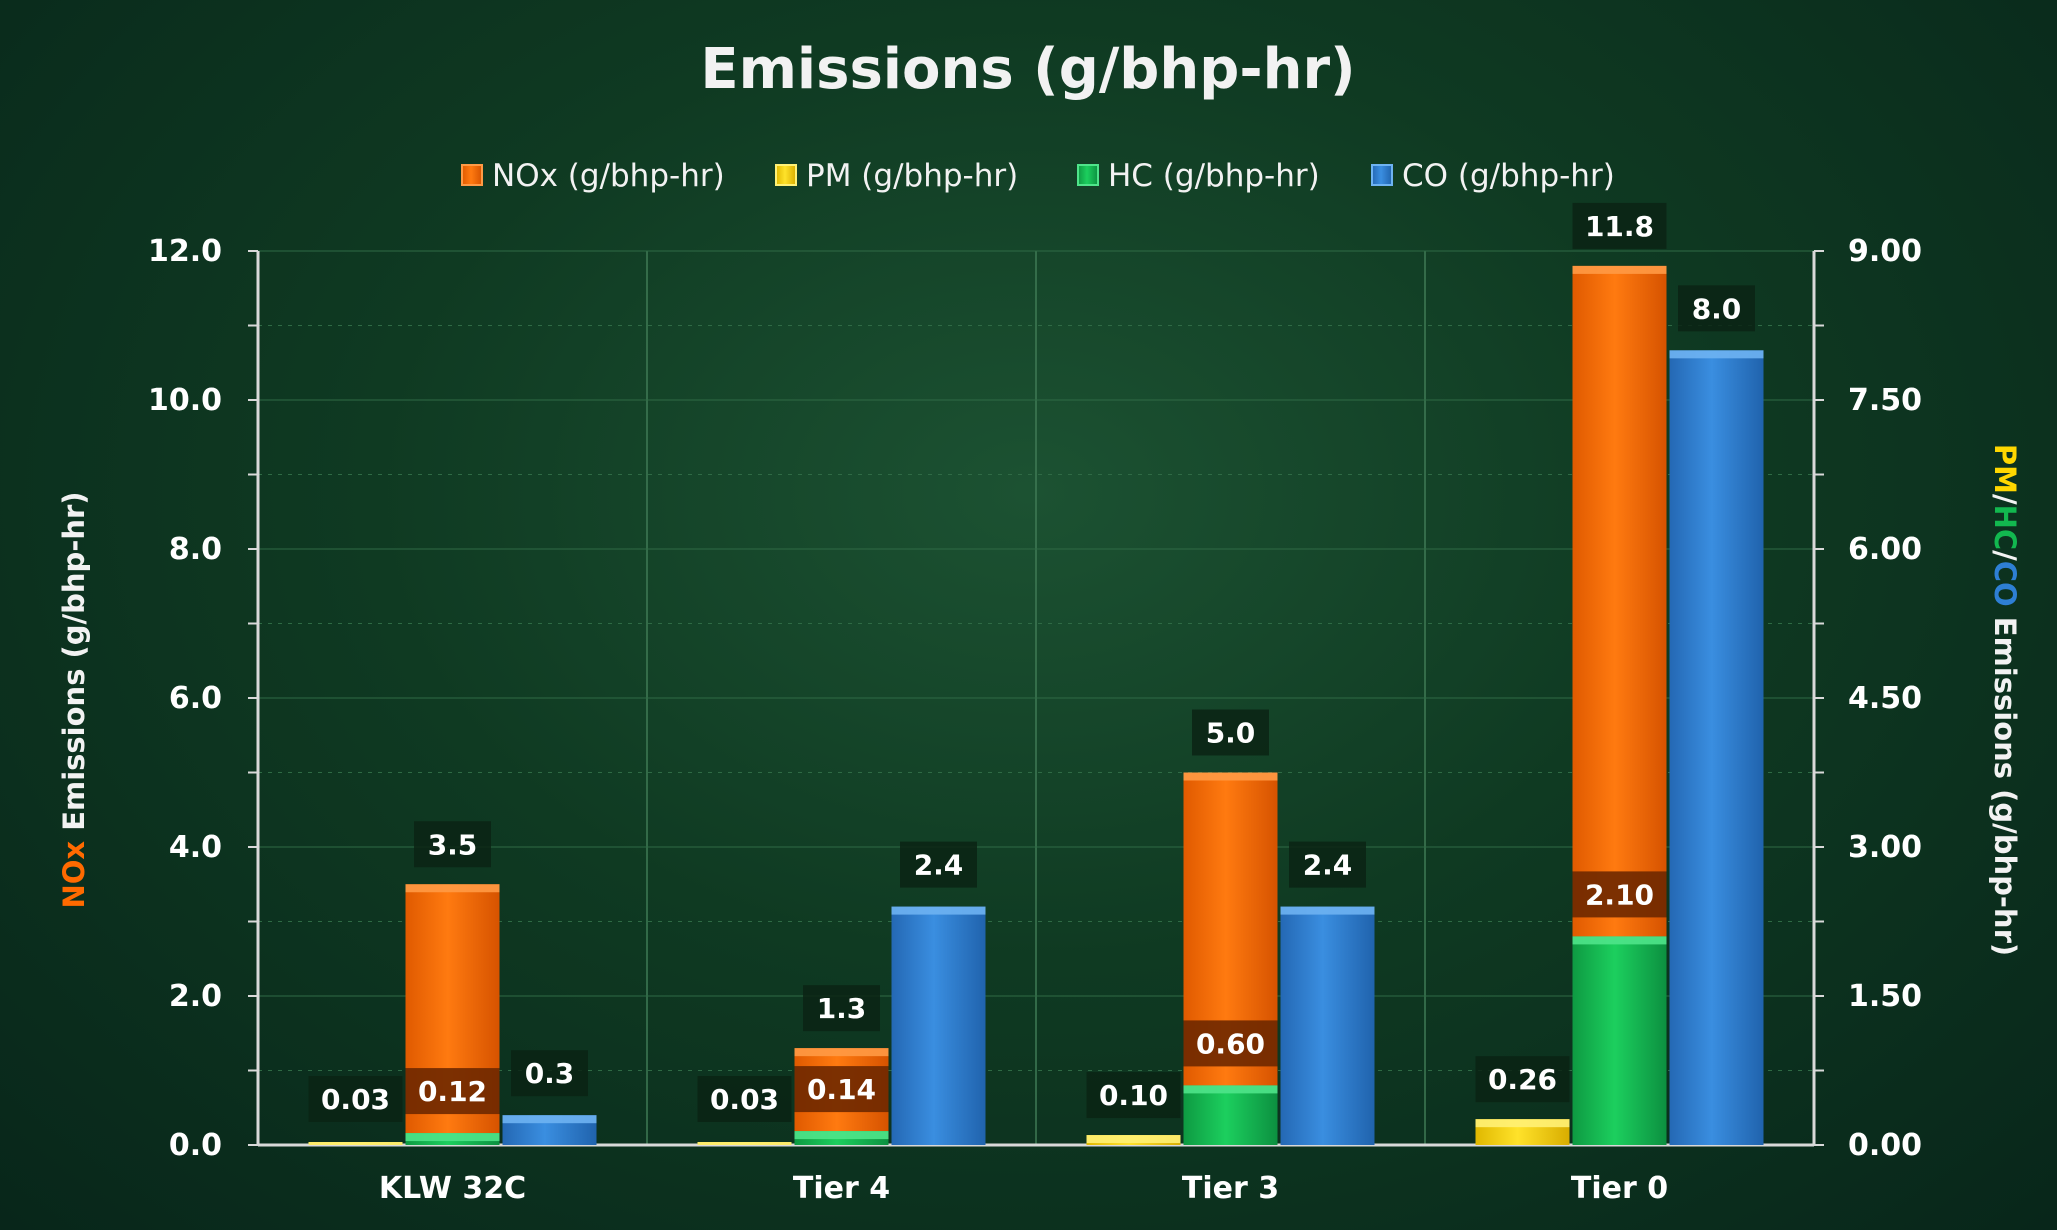 This screenshot has height=1230, width=2057. I want to click on pm-data-label-text: 0.10, so click(1133, 1095).